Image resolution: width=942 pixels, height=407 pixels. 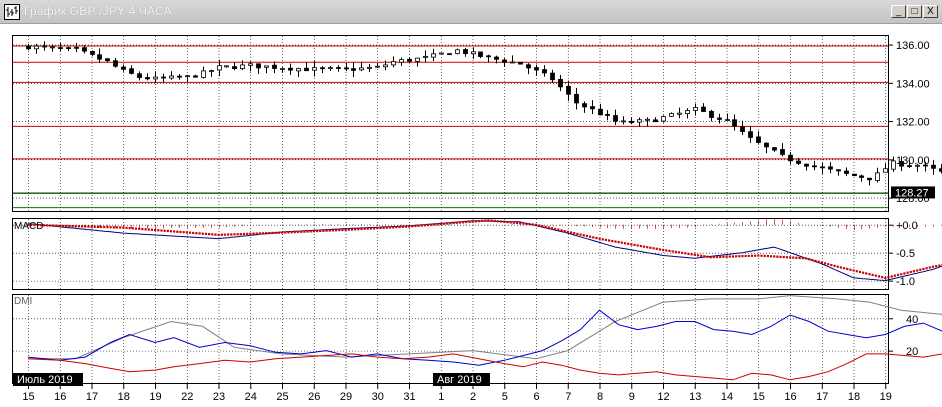 What do you see at coordinates (441, 397) in the screenshot?
I see `x-tick-label: 1` at bounding box center [441, 397].